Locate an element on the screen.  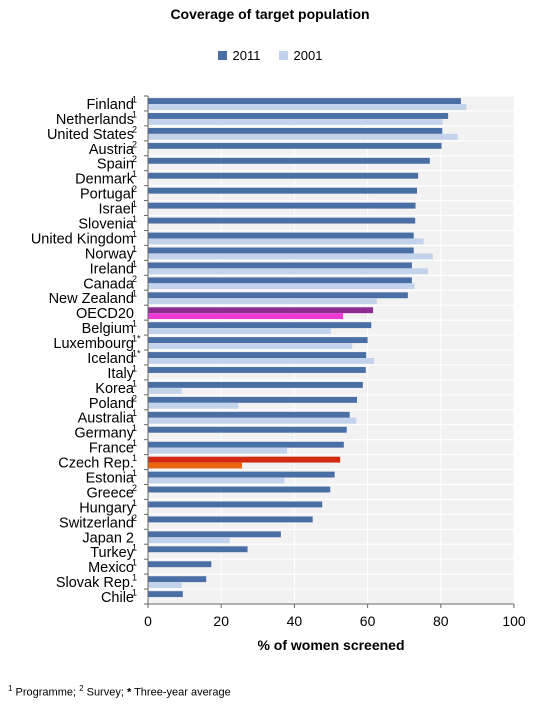
y-tick-footnote-luxembourg: 1* is located at coordinates (136, 339).